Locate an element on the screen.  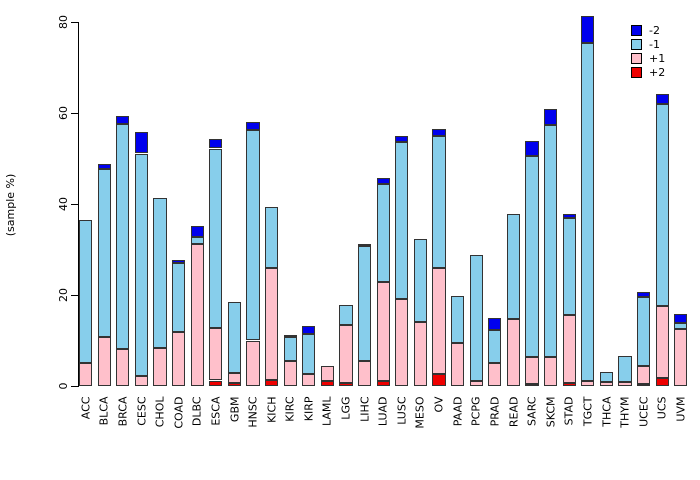
bar-DLBC-segment-+1 is located at coordinates (197, 315).